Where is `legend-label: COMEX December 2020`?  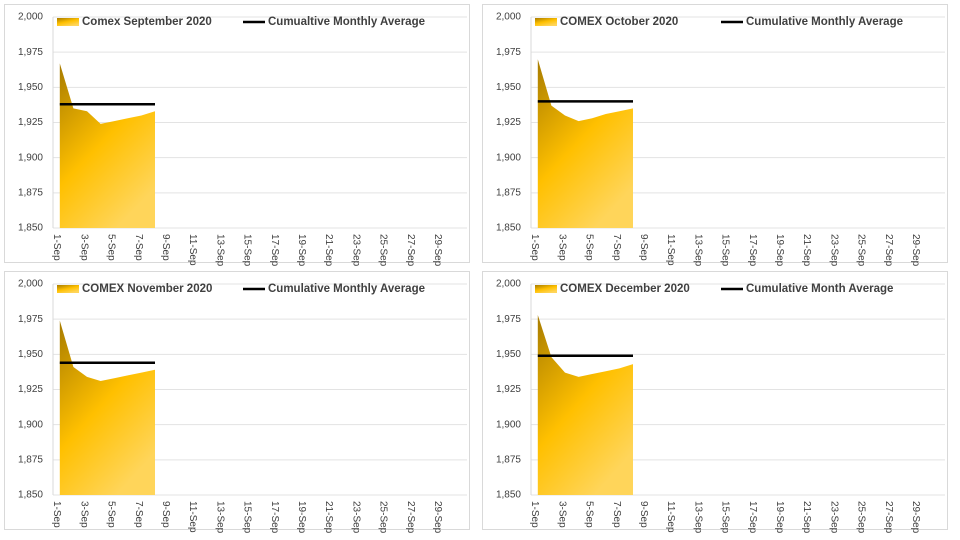
legend-label: COMEX December 2020 is located at coordinates (625, 289).